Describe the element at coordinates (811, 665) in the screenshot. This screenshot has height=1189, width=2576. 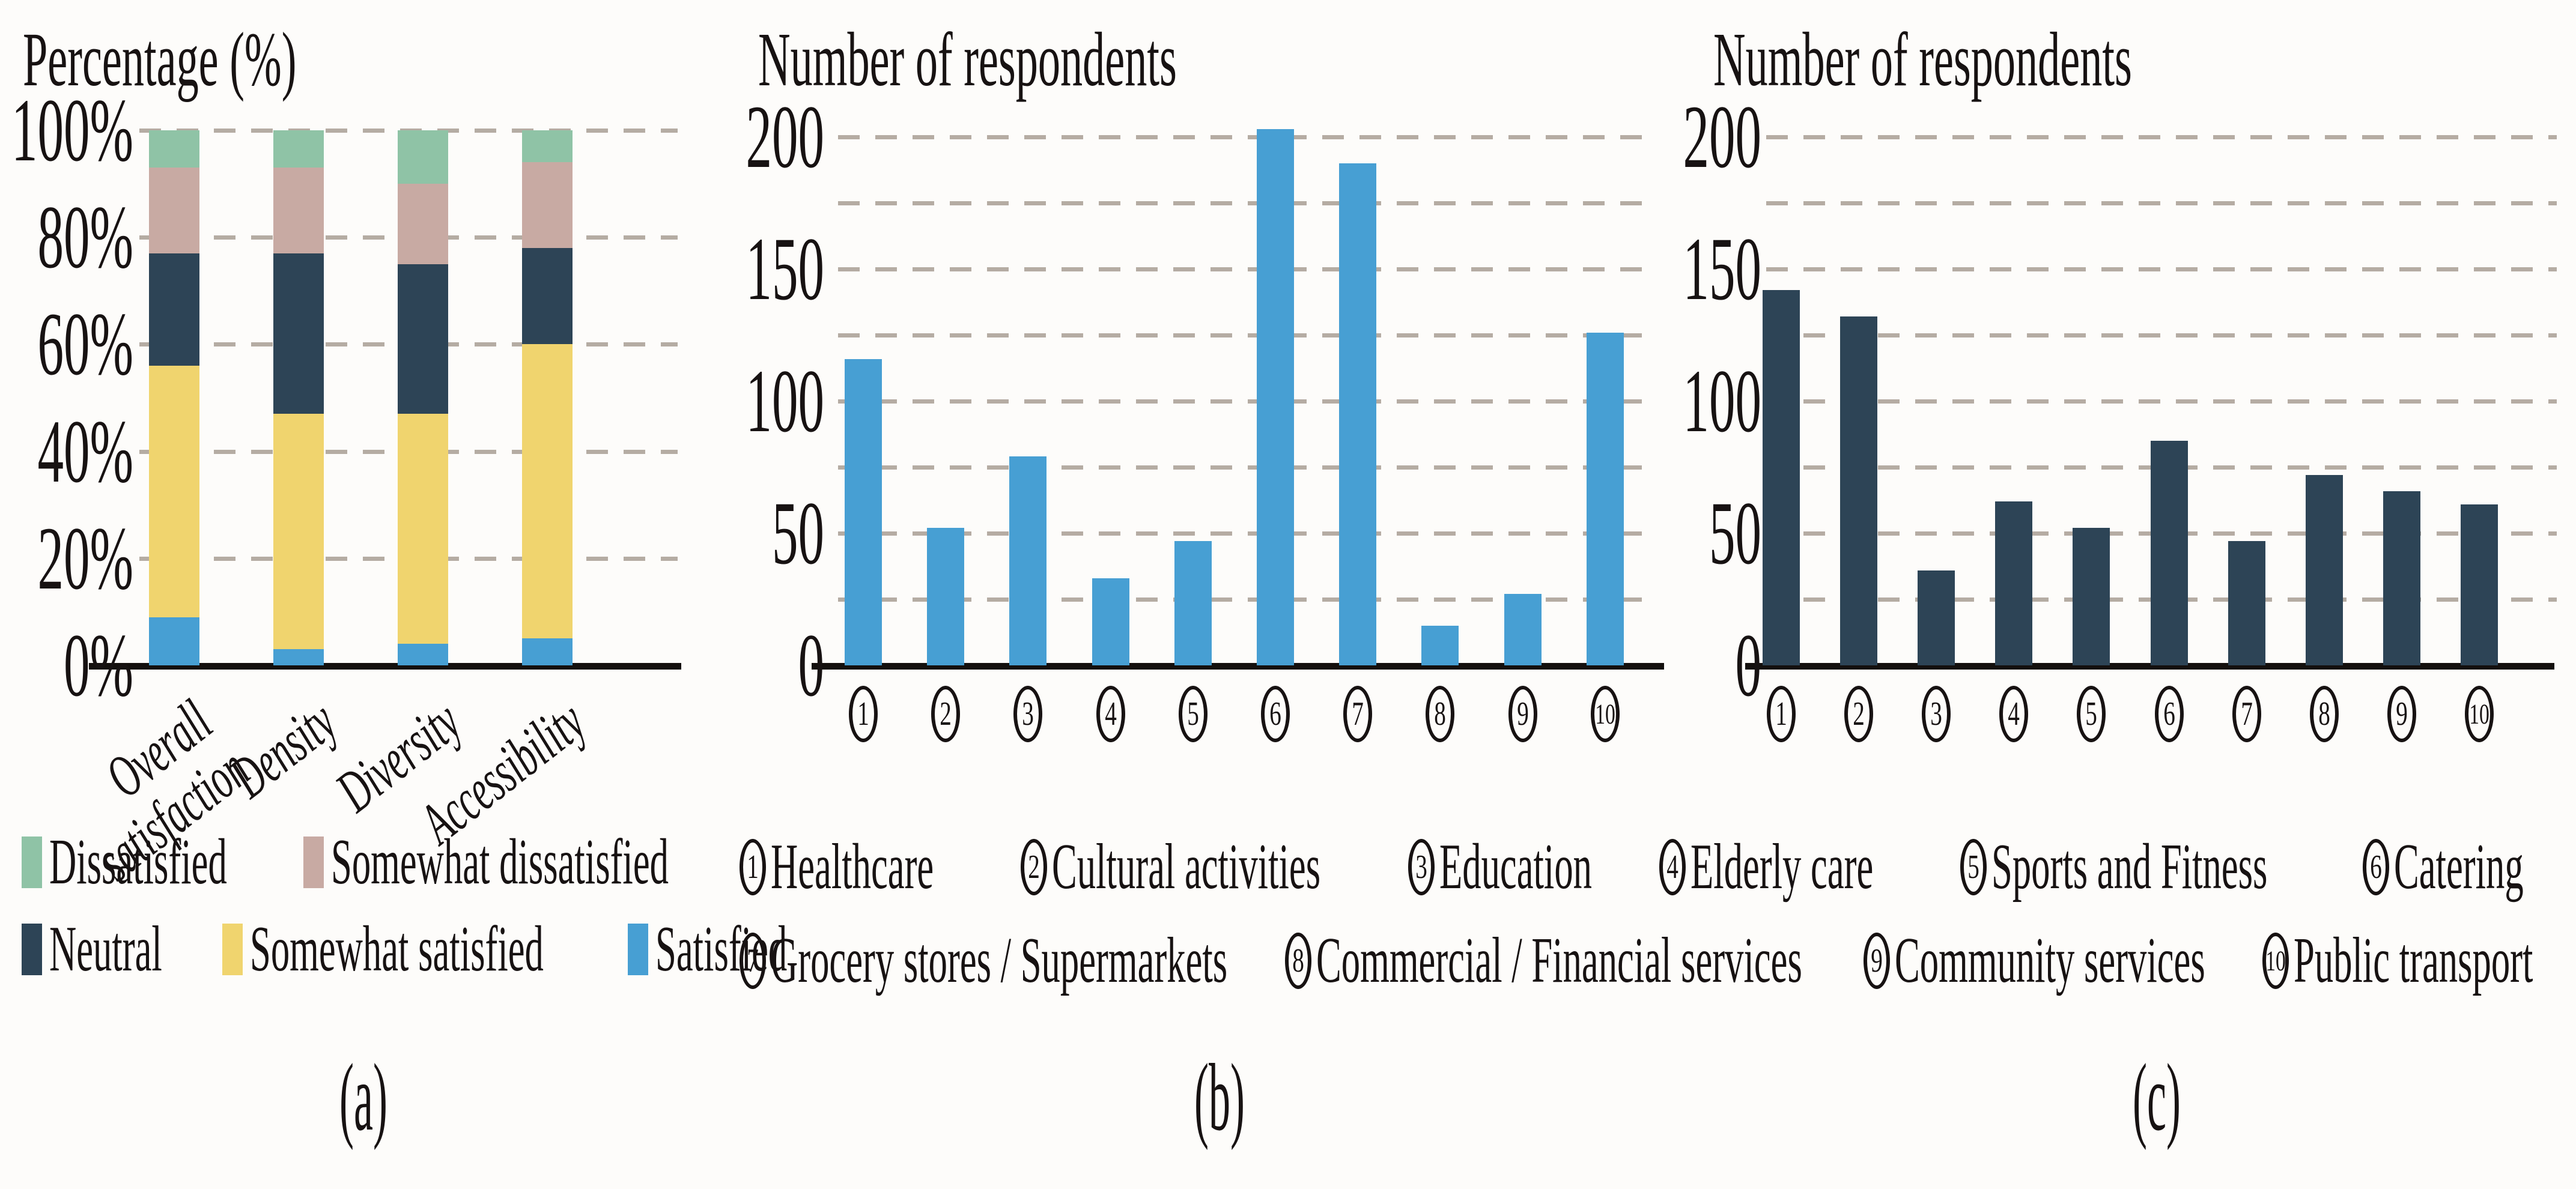
I see `y-tick-label: 0` at that location.